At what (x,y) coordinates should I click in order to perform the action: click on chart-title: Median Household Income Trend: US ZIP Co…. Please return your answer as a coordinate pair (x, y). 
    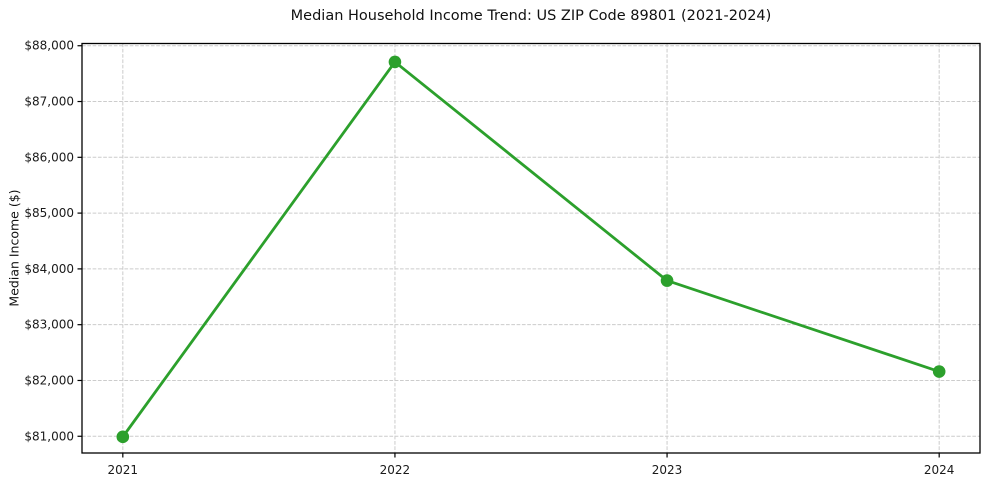
    Looking at the image, I should click on (531, 16).